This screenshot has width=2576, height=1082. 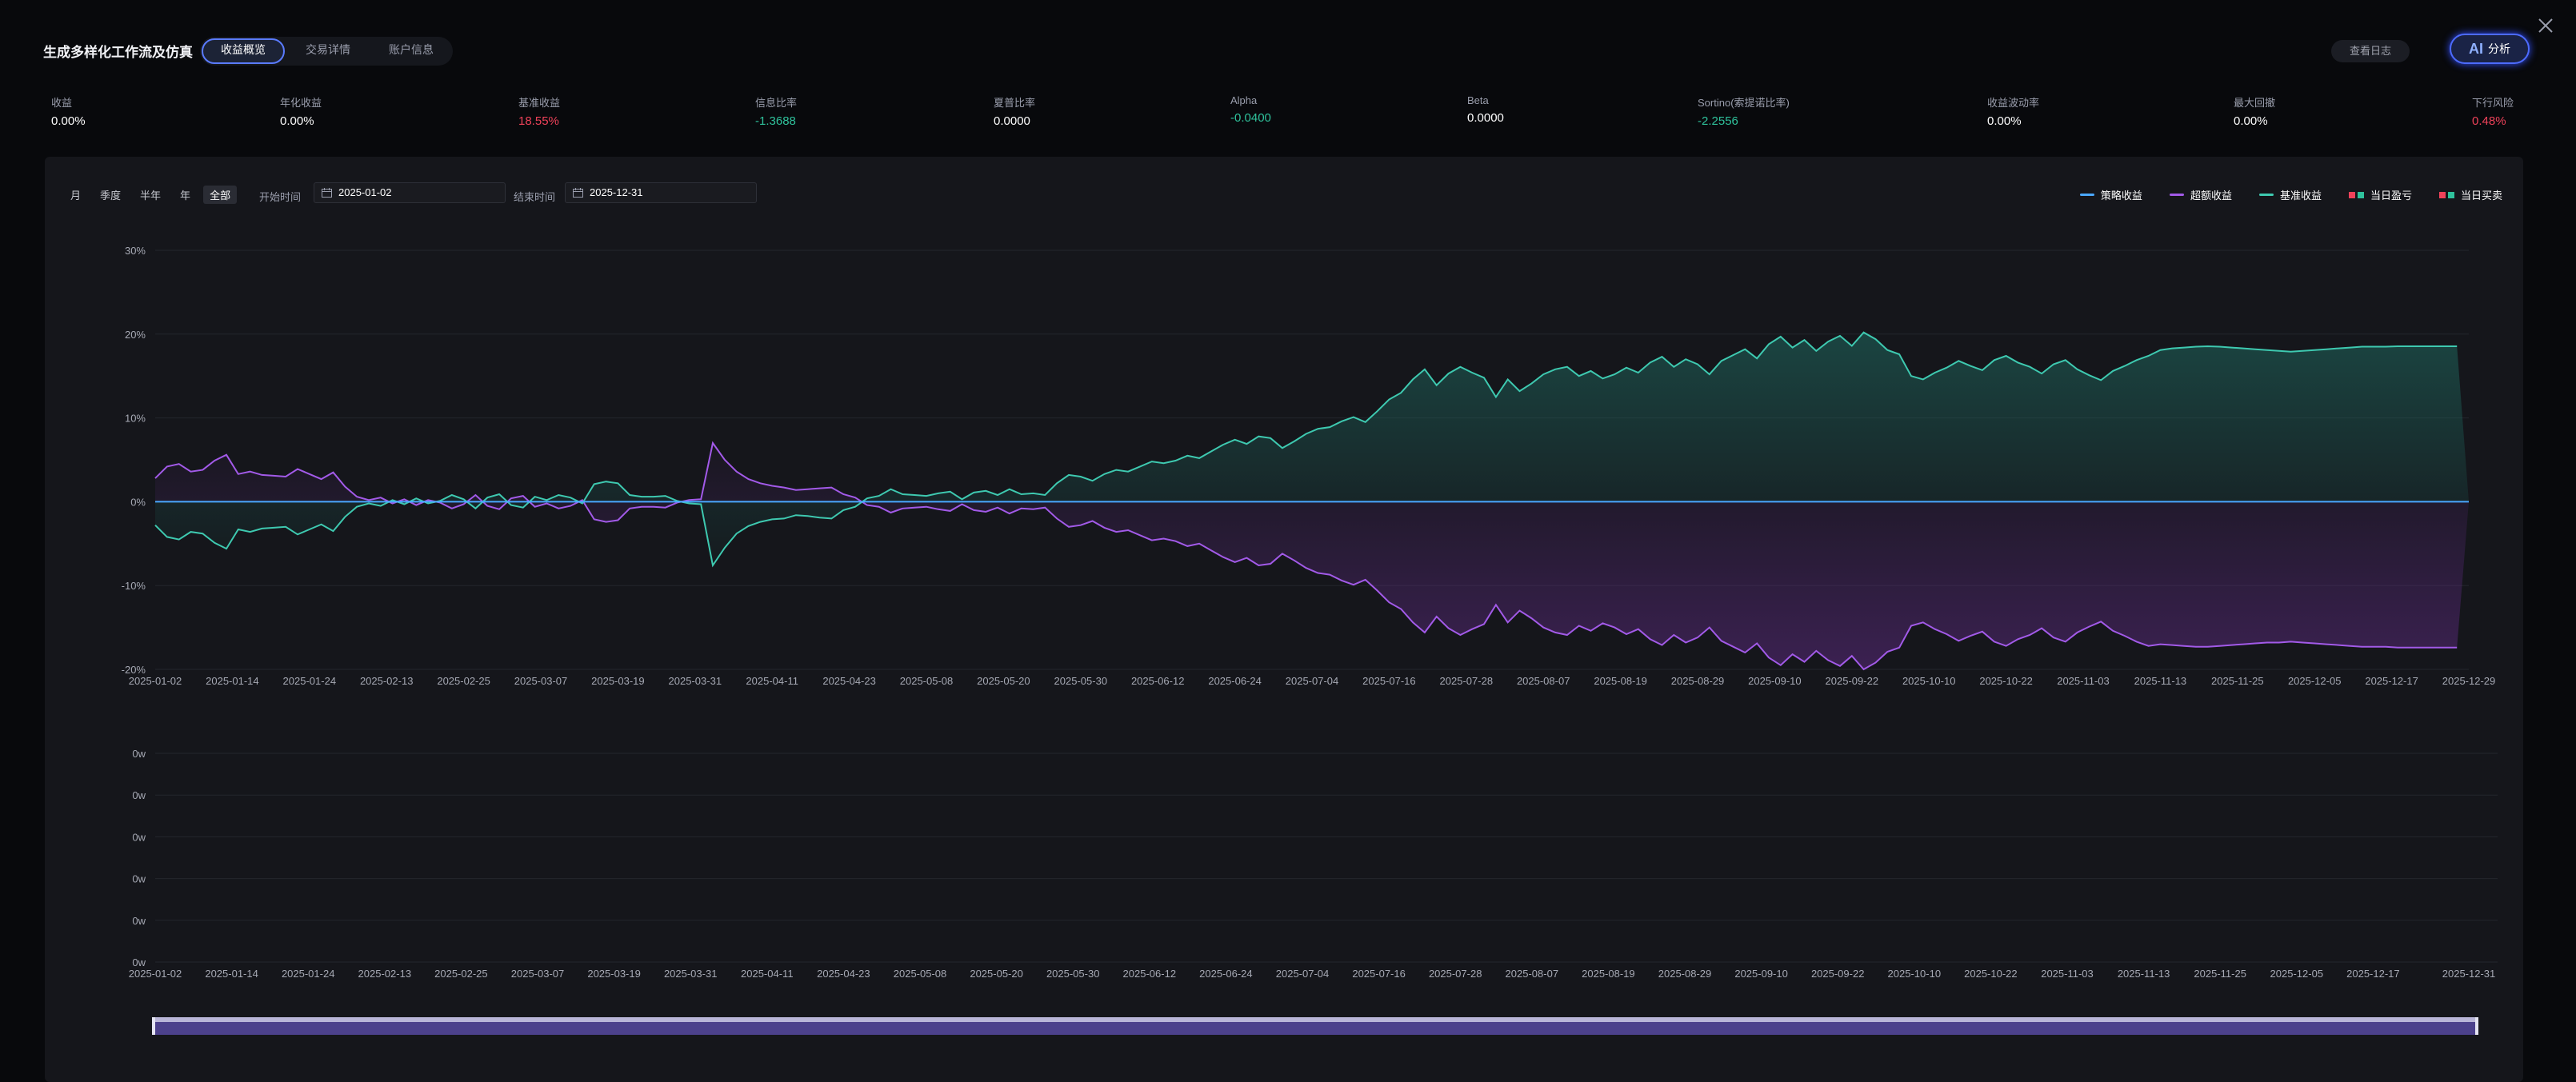 I want to click on metric-volatility: 收益波动率 0.00%, so click(x=2013, y=111).